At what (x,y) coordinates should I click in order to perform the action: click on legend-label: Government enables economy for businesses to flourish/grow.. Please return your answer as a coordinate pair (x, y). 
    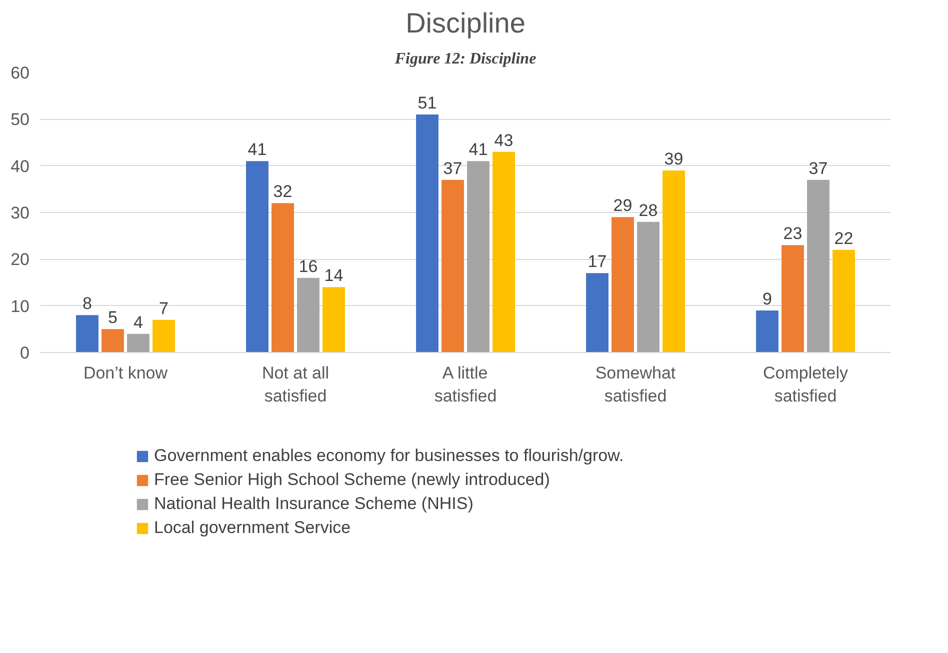
    Looking at the image, I should click on (389, 456).